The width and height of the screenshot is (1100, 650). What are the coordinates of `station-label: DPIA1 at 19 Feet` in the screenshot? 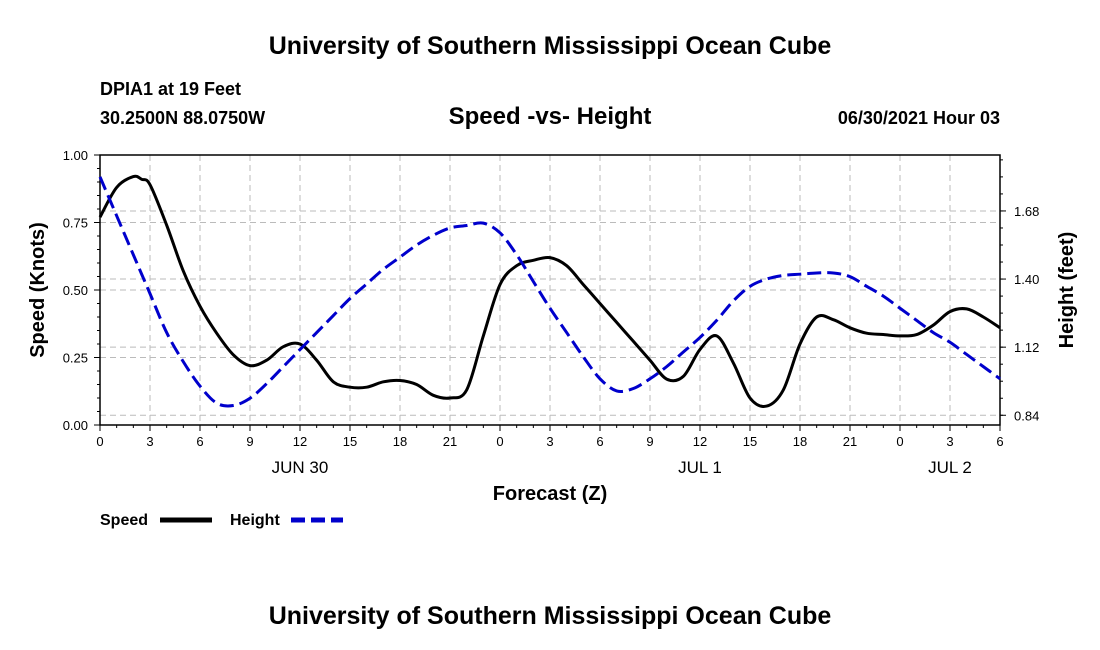 It's located at (170, 89).